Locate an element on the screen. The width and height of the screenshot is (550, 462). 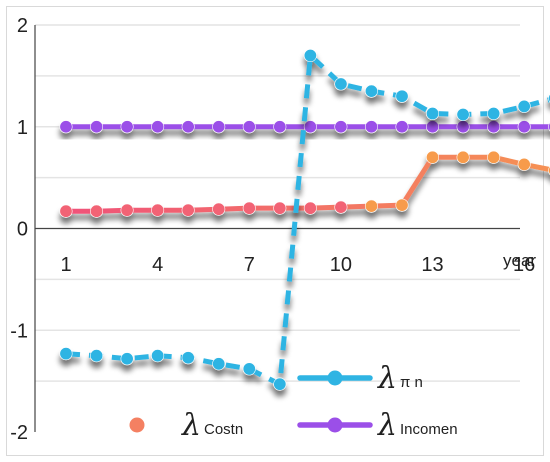
series-group is located at coordinates (305, 184).